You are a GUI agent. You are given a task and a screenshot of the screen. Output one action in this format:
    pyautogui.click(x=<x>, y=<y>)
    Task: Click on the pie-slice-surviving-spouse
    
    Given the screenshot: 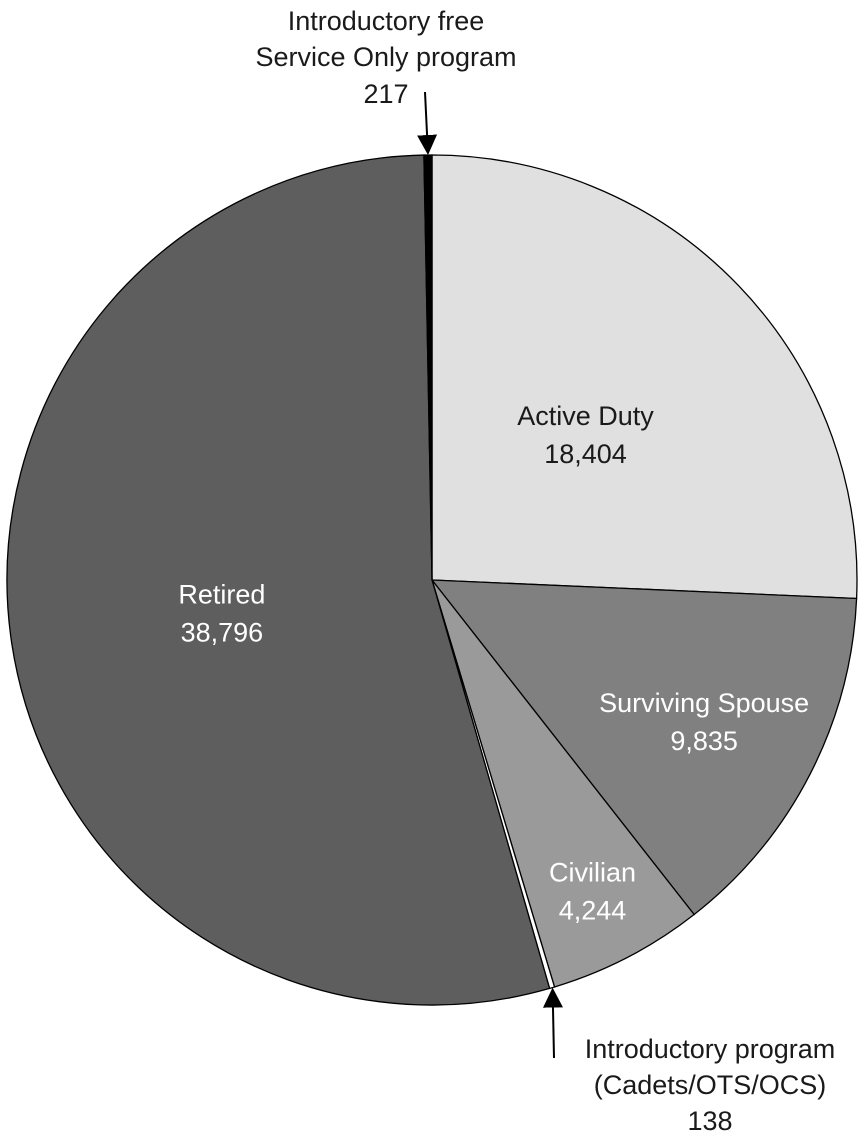 What is the action you would take?
    pyautogui.click(x=644, y=747)
    